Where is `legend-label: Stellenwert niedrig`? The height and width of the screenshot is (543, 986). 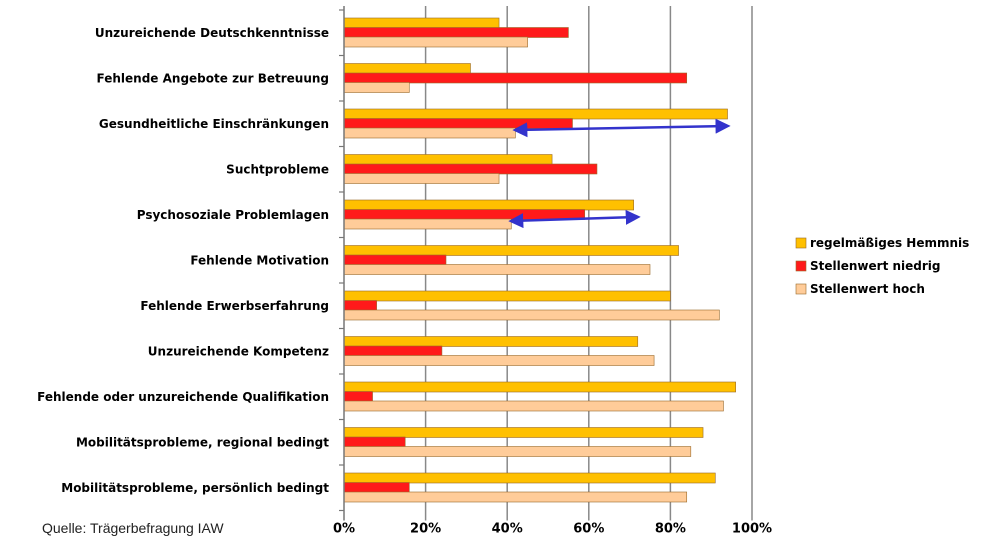
legend-label: Stellenwert niedrig is located at coordinates (875, 266).